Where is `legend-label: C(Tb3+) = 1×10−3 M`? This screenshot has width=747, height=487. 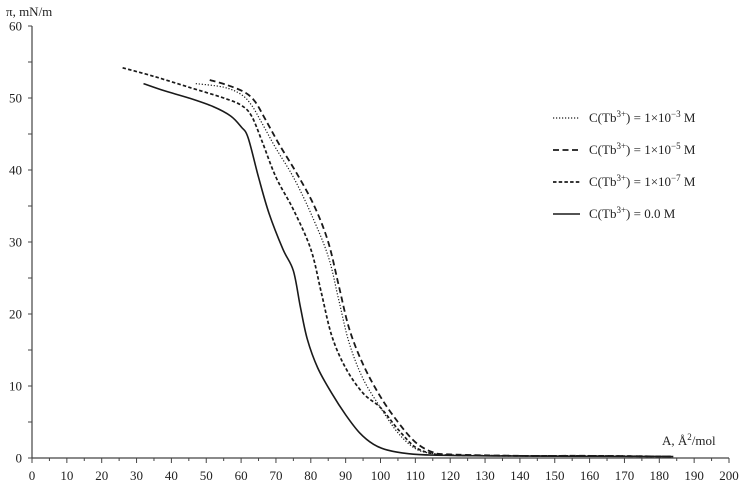 legend-label: C(Tb3+) = 1×10−3 M is located at coordinates (642, 117).